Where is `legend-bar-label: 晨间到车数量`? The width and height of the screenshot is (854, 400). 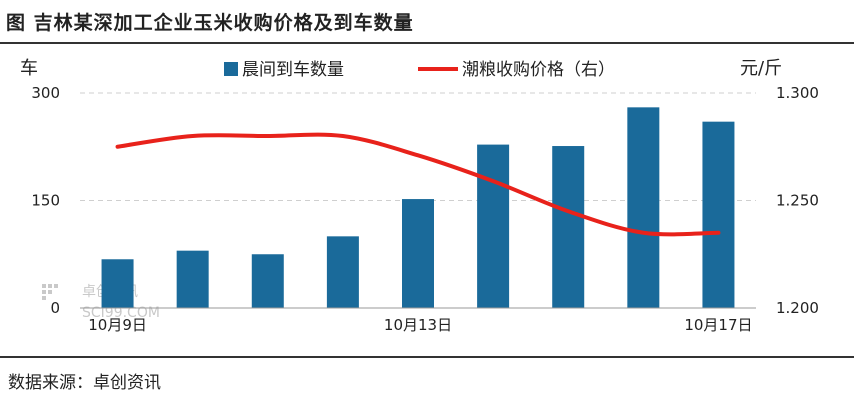 legend-bar-label: 晨间到车数量 is located at coordinates (293, 70).